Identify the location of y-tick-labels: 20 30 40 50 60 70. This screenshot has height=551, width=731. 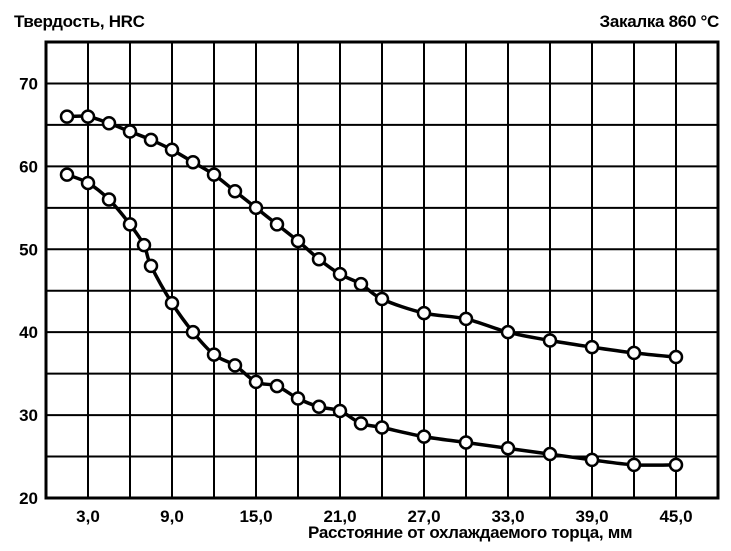
(28, 291).